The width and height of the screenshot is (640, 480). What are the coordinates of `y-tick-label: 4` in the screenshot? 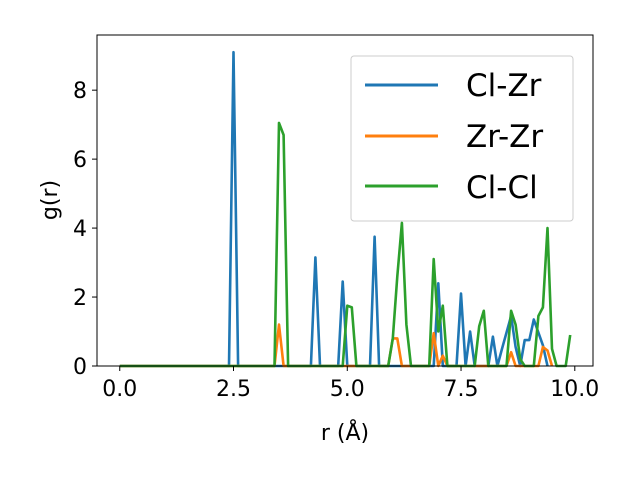 It's located at (80, 229).